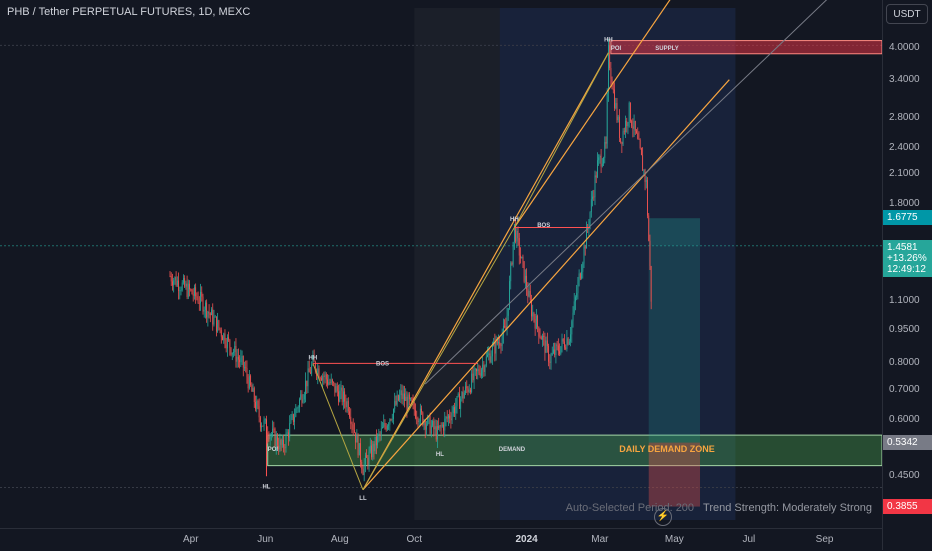 This screenshot has height=551, width=932. I want to click on currency-button: USDT, so click(907, 14).